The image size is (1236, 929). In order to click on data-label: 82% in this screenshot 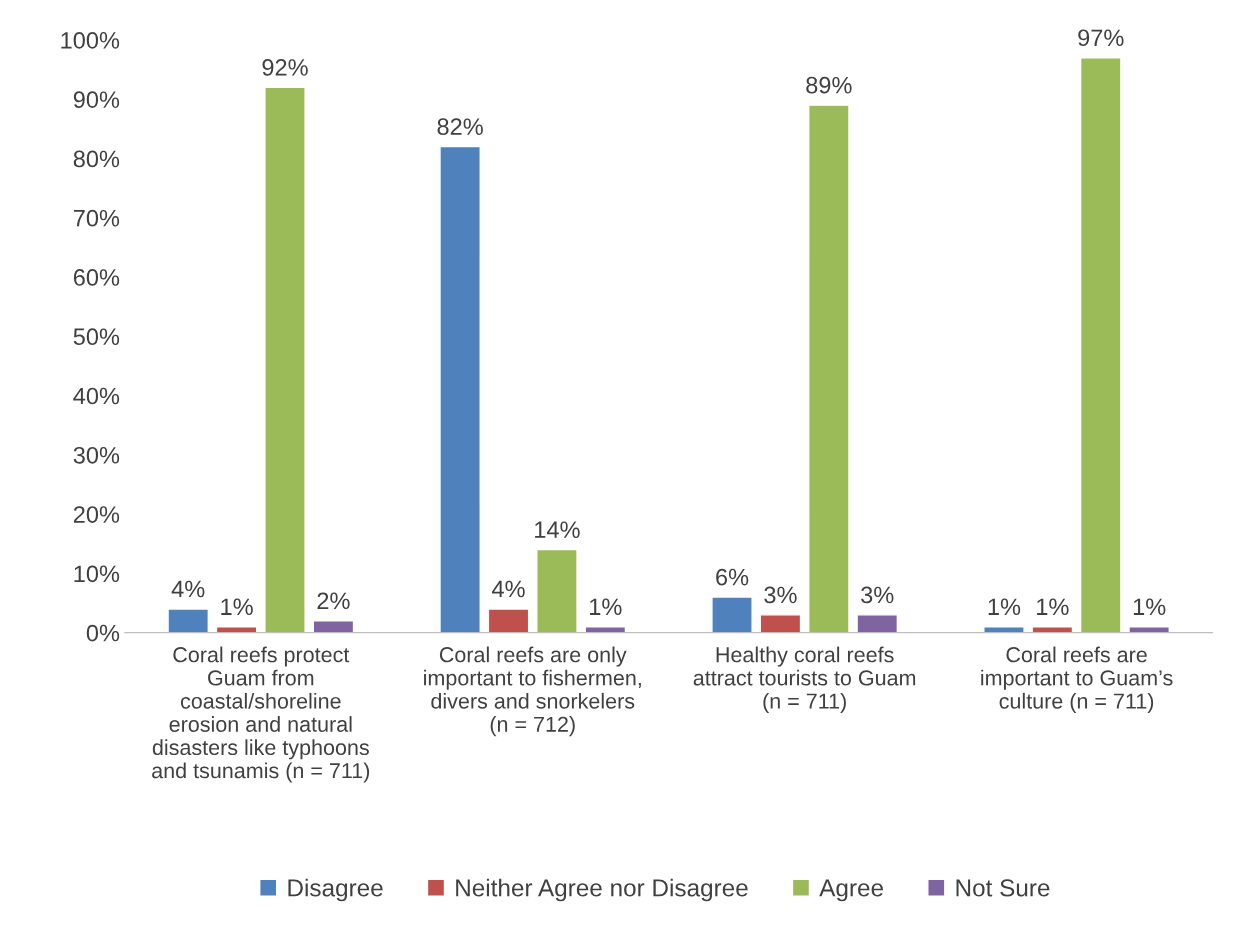, I will do `click(460, 127)`.